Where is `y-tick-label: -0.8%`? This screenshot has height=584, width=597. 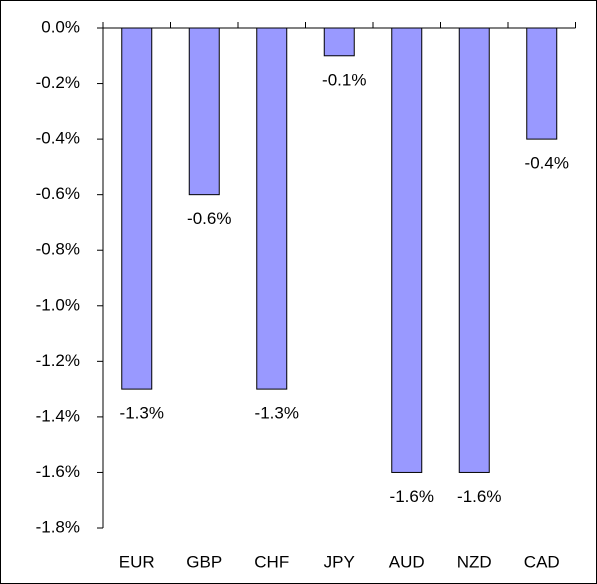
y-tick-label: -0.8% is located at coordinates (58, 249).